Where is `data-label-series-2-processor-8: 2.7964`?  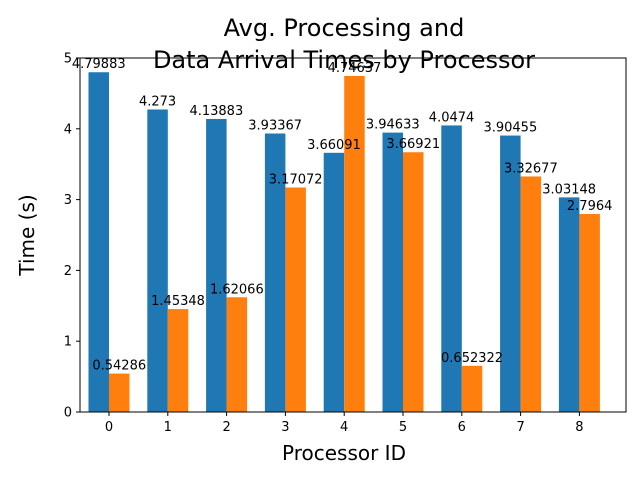 data-label-series-2-processor-8: 2.7964 is located at coordinates (590, 206).